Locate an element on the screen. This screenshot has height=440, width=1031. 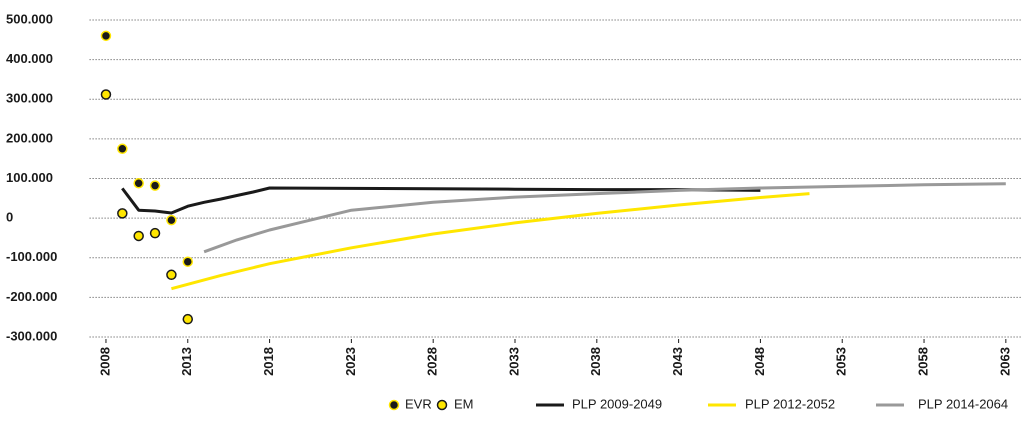
y-tick-label: -100.000 is located at coordinates (31, 256).